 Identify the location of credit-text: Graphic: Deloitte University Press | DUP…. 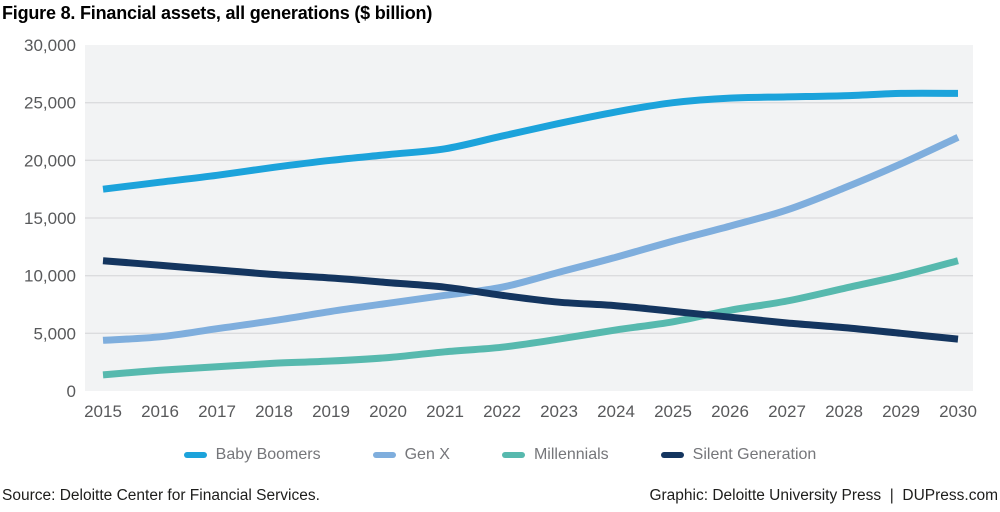
(823, 495).